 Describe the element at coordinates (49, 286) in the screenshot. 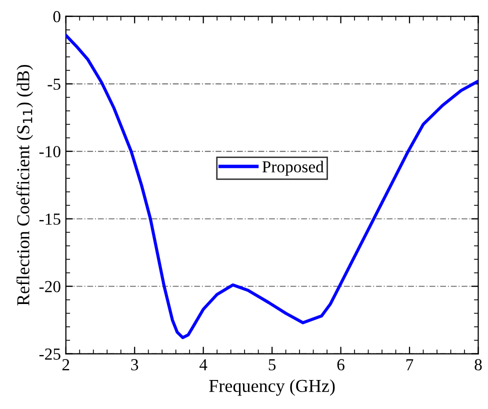

I see `y-tick-label: -20` at that location.